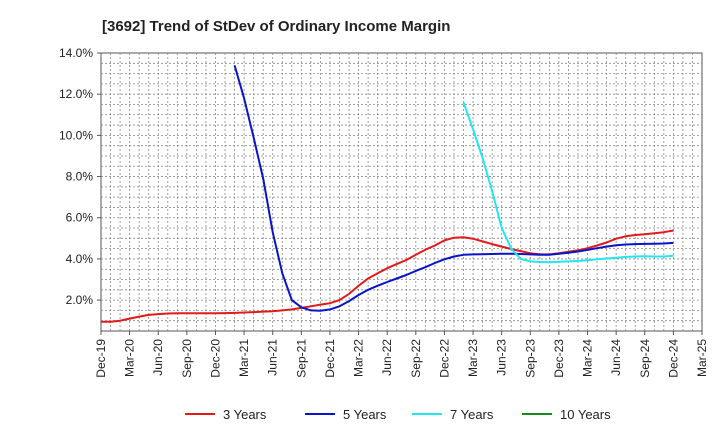 The image size is (720, 440). What do you see at coordinates (301, 358) in the screenshot?
I see `x-tick-label: Sep-21` at bounding box center [301, 358].